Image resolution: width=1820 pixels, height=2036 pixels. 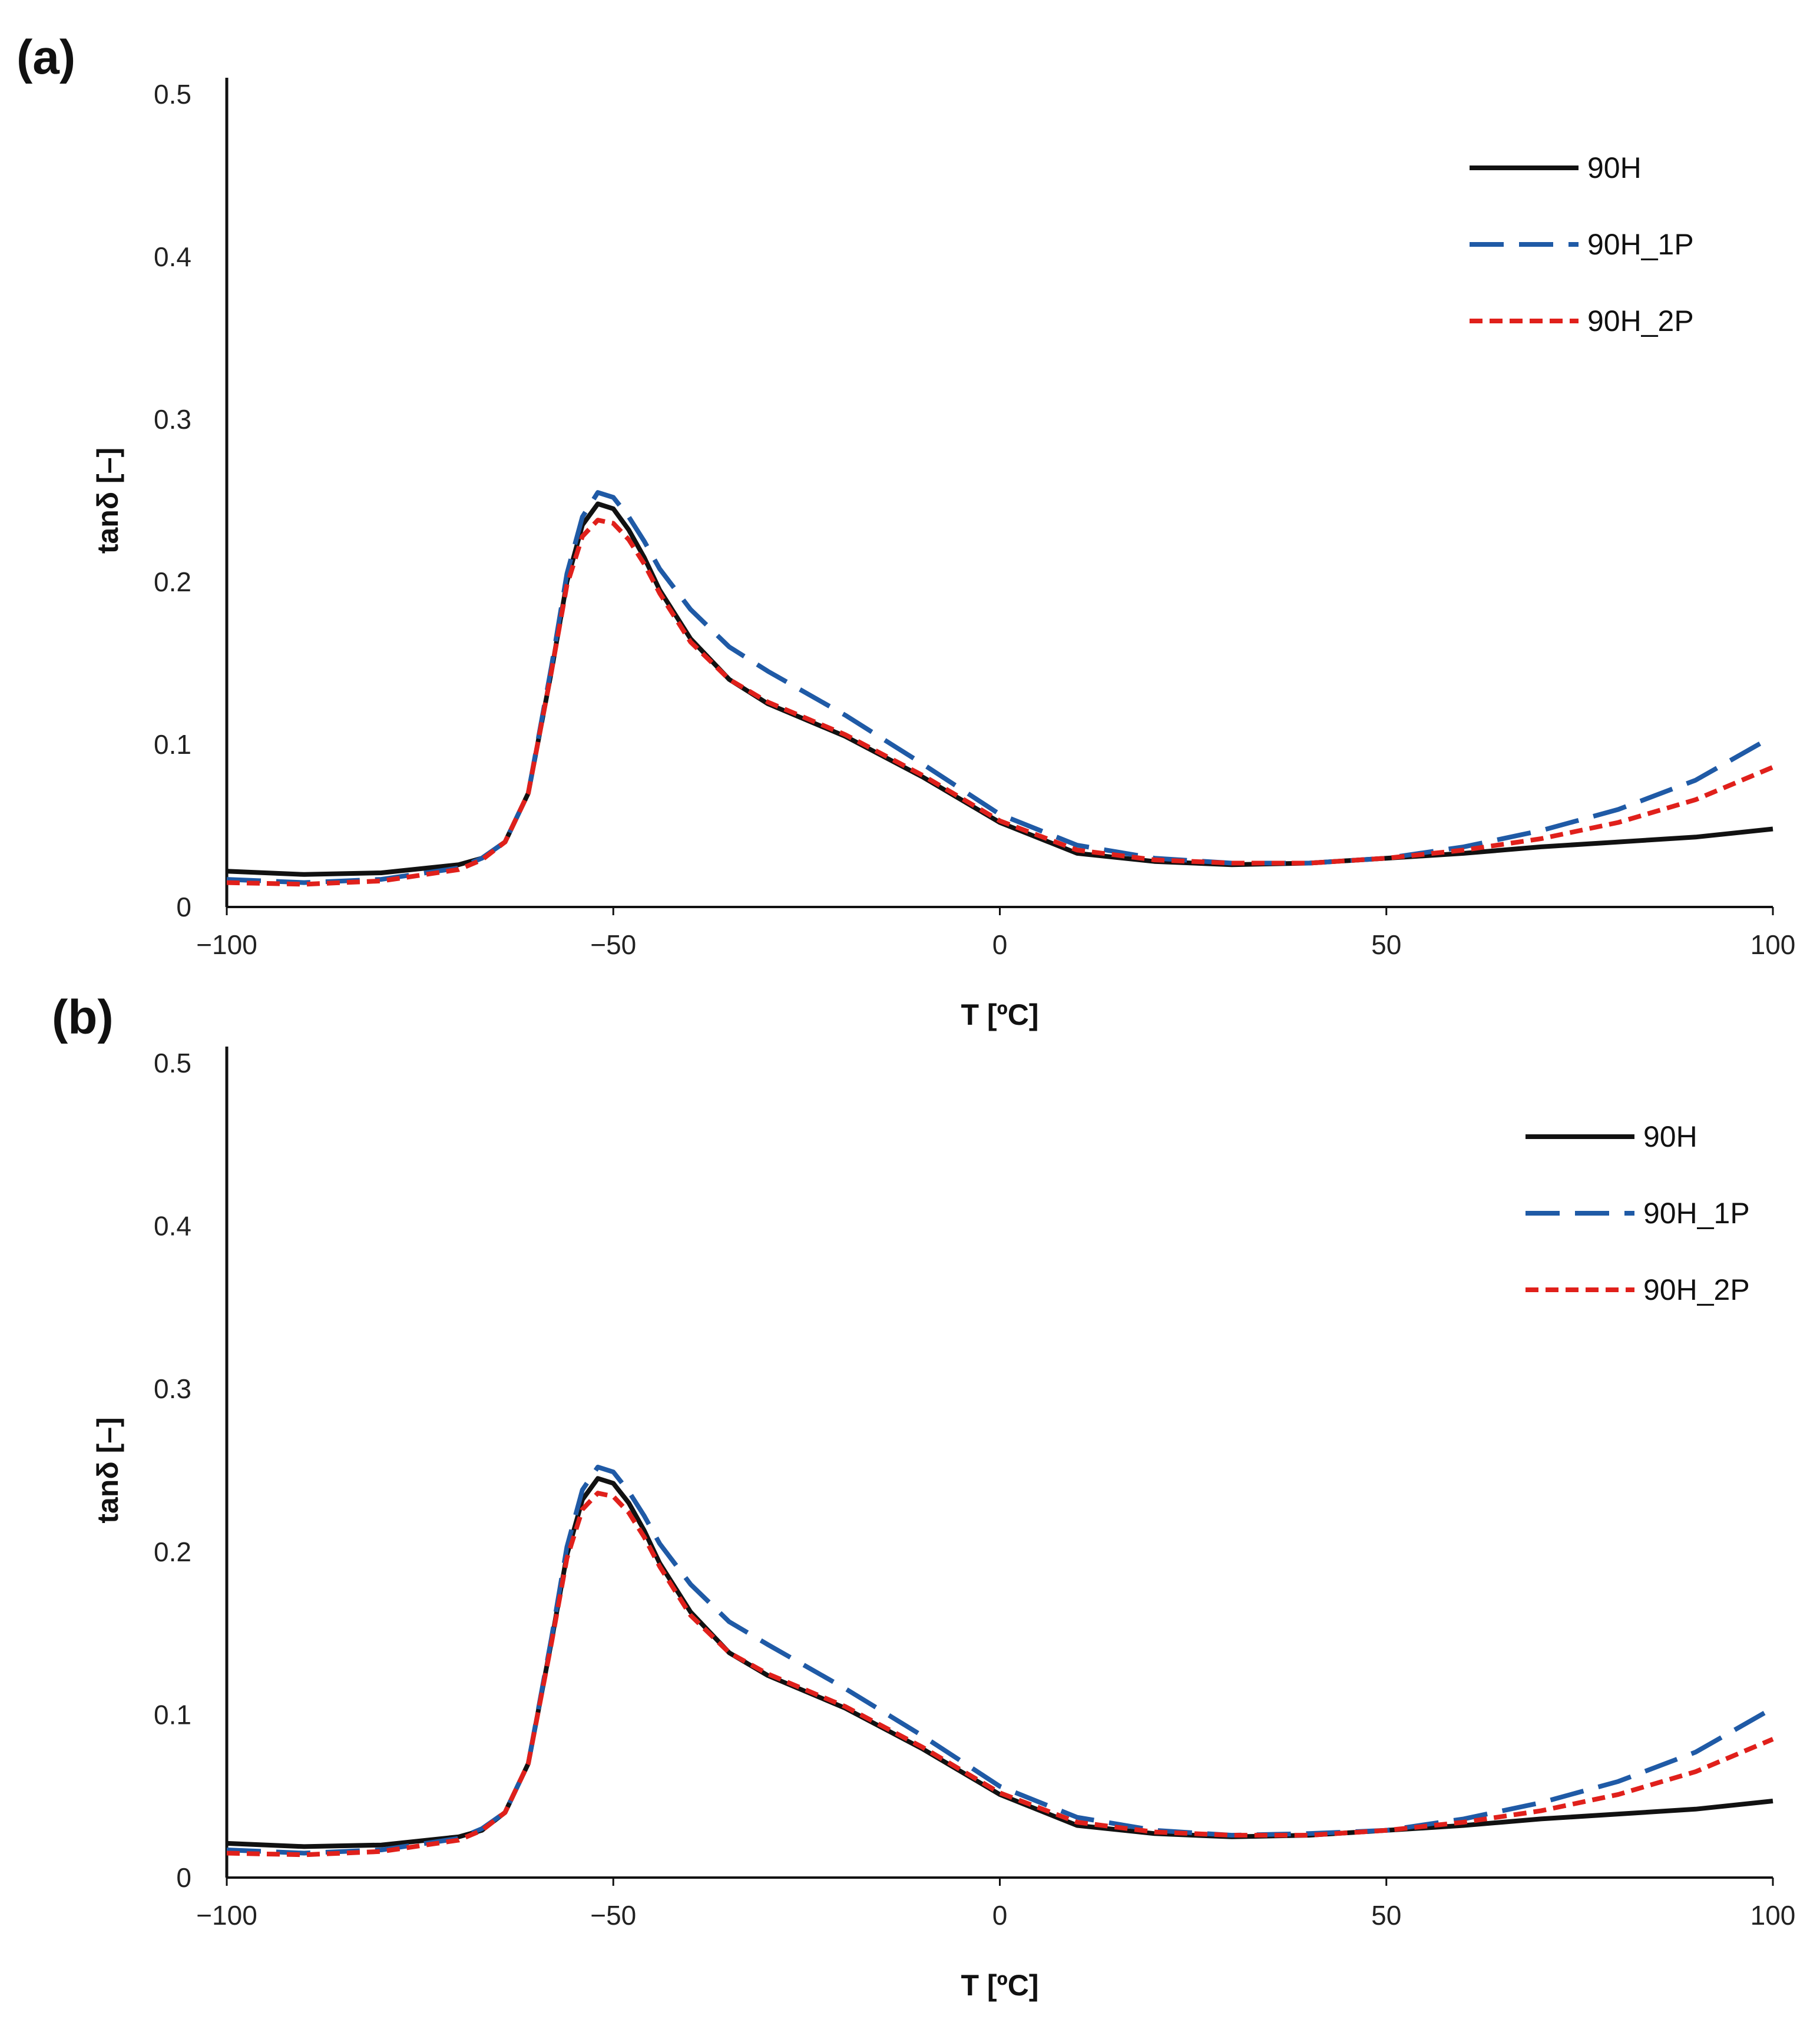 What do you see at coordinates (83, 1017) in the screenshot?
I see `panel-label: (b)` at bounding box center [83, 1017].